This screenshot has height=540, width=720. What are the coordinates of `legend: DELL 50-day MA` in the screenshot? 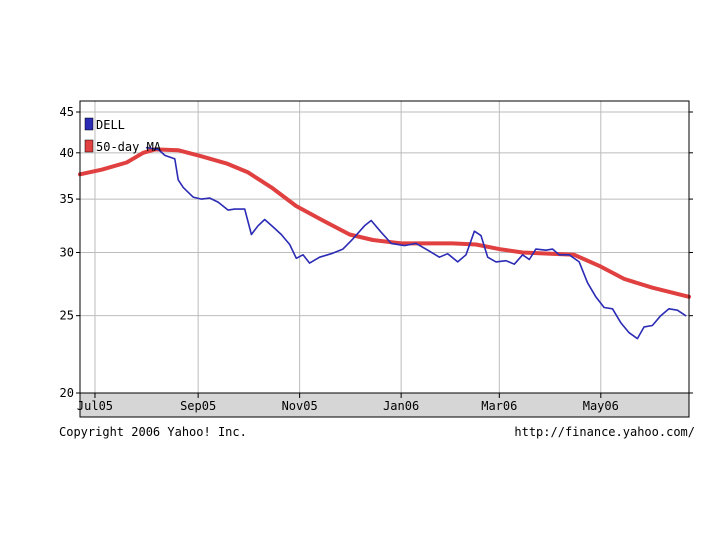 It's located at (123, 135).